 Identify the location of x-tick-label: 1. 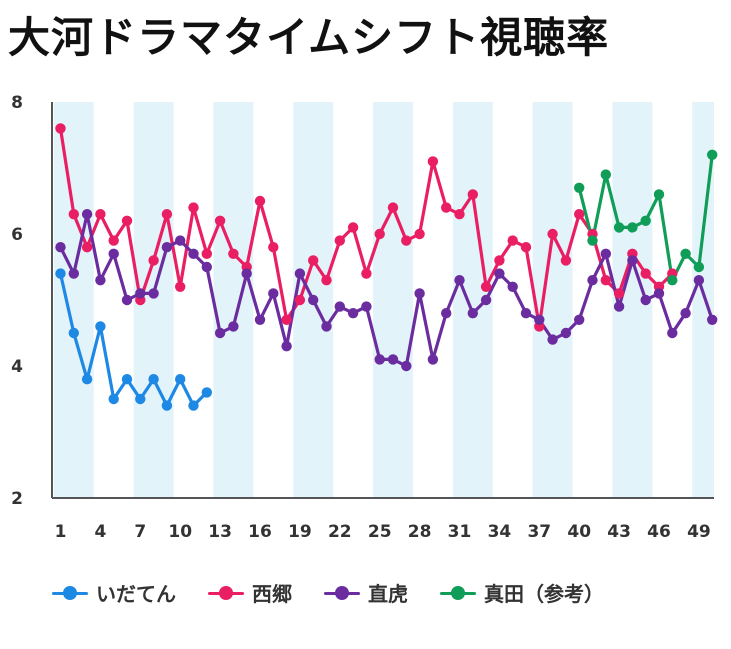
(61, 532).